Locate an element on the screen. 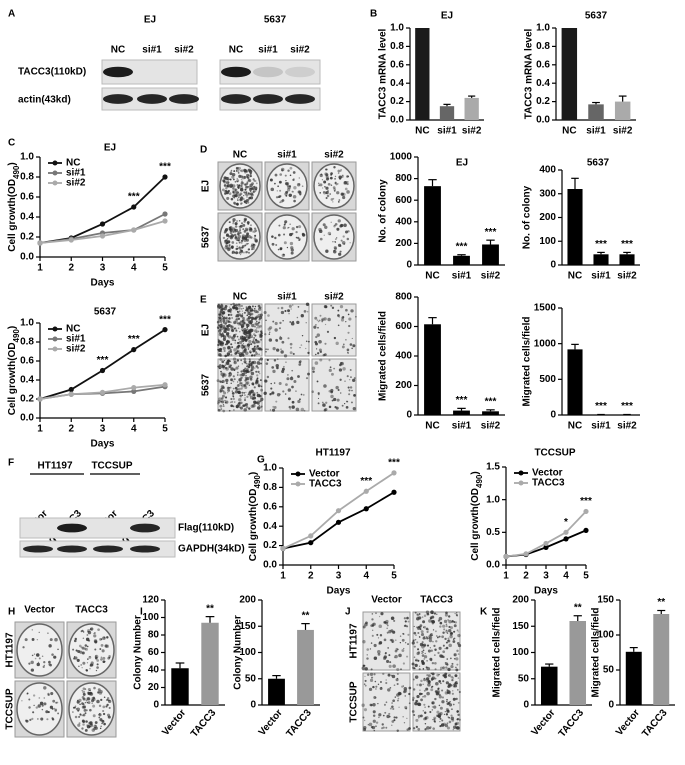 The height and width of the screenshot is (765, 685). blot-band is located at coordinates (72, 549).